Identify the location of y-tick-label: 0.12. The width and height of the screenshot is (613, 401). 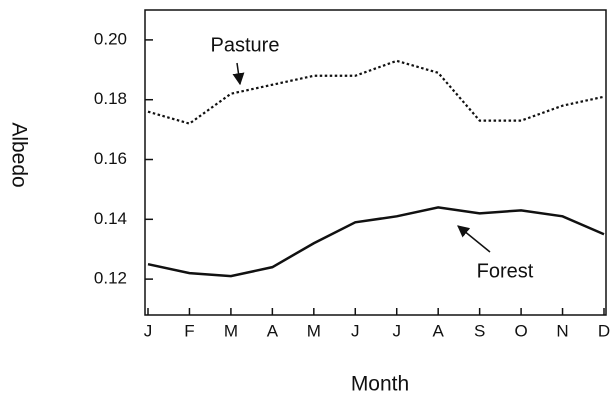
(110, 278).